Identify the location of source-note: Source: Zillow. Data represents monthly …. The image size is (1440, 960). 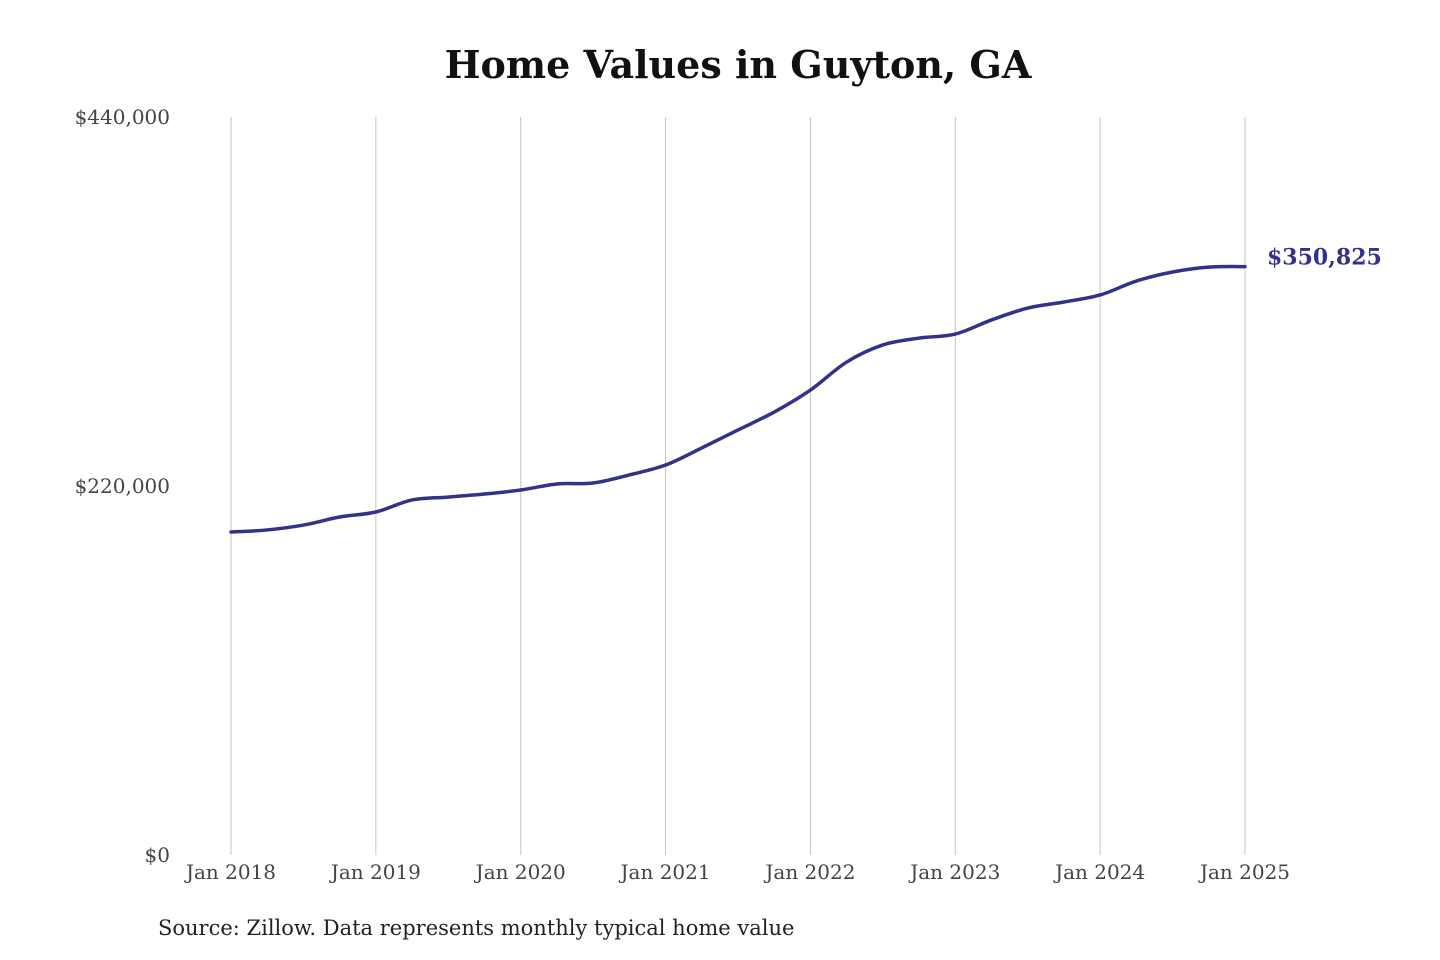
(476, 928).